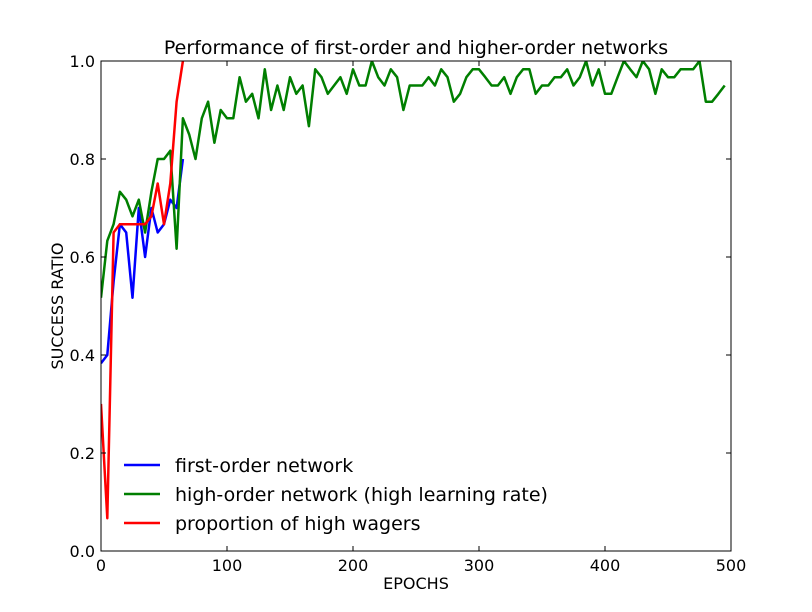 This screenshot has height=612, width=812. What do you see at coordinates (82, 61) in the screenshot?
I see `y-tick-label: 1.0` at bounding box center [82, 61].